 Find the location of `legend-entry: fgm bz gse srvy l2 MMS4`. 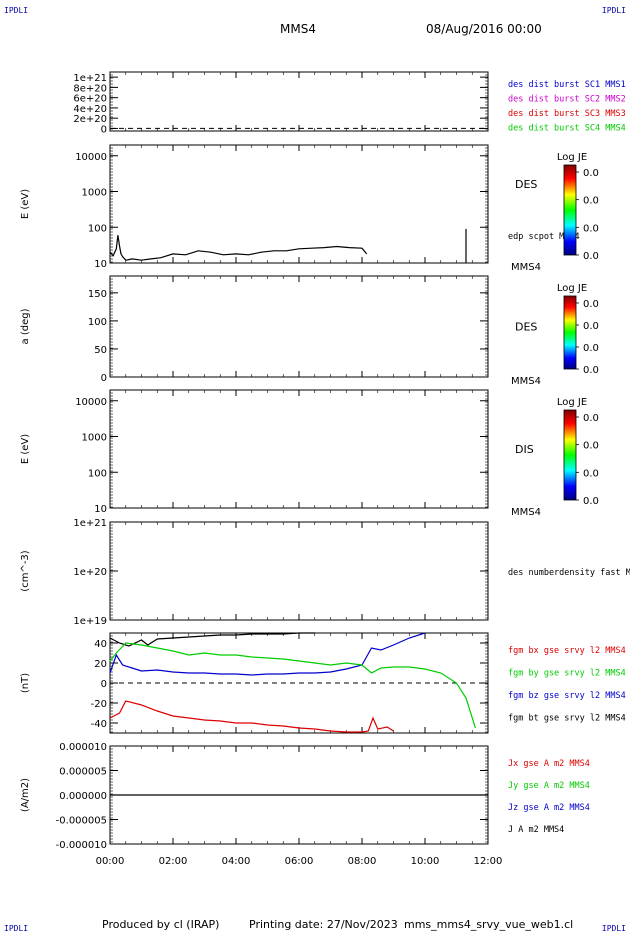

legend-entry: fgm bz gse srvy l2 MMS4 is located at coordinates (567, 696).